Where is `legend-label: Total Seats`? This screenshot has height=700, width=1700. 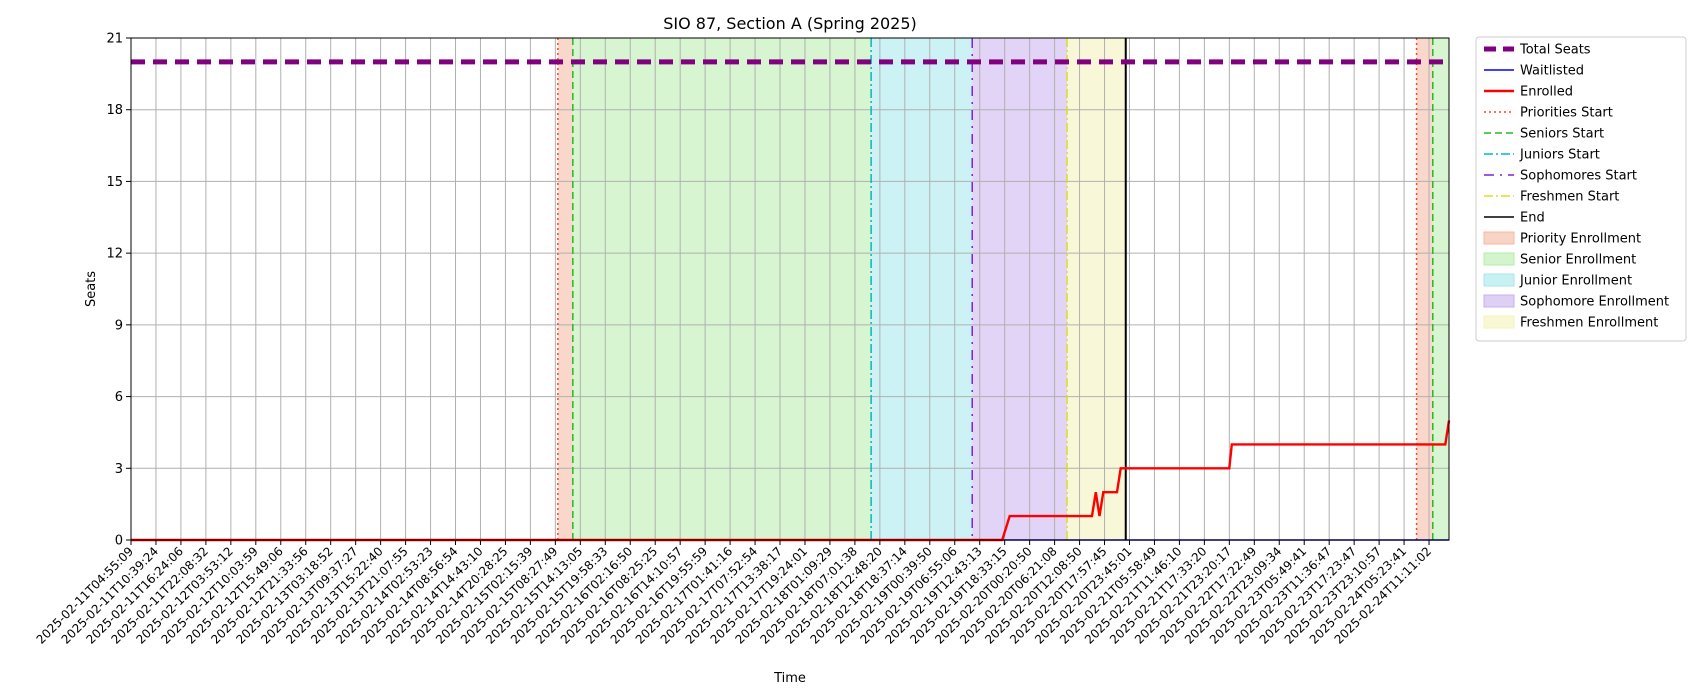
legend-label: Total Seats is located at coordinates (1555, 50).